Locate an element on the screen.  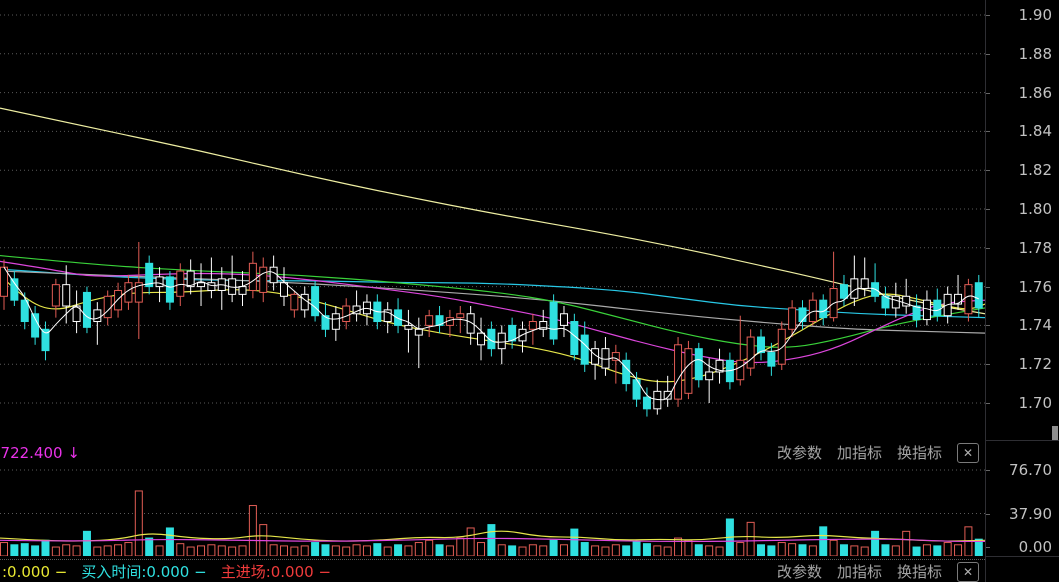
vol-ma-yellow is located at coordinates (492, 536).